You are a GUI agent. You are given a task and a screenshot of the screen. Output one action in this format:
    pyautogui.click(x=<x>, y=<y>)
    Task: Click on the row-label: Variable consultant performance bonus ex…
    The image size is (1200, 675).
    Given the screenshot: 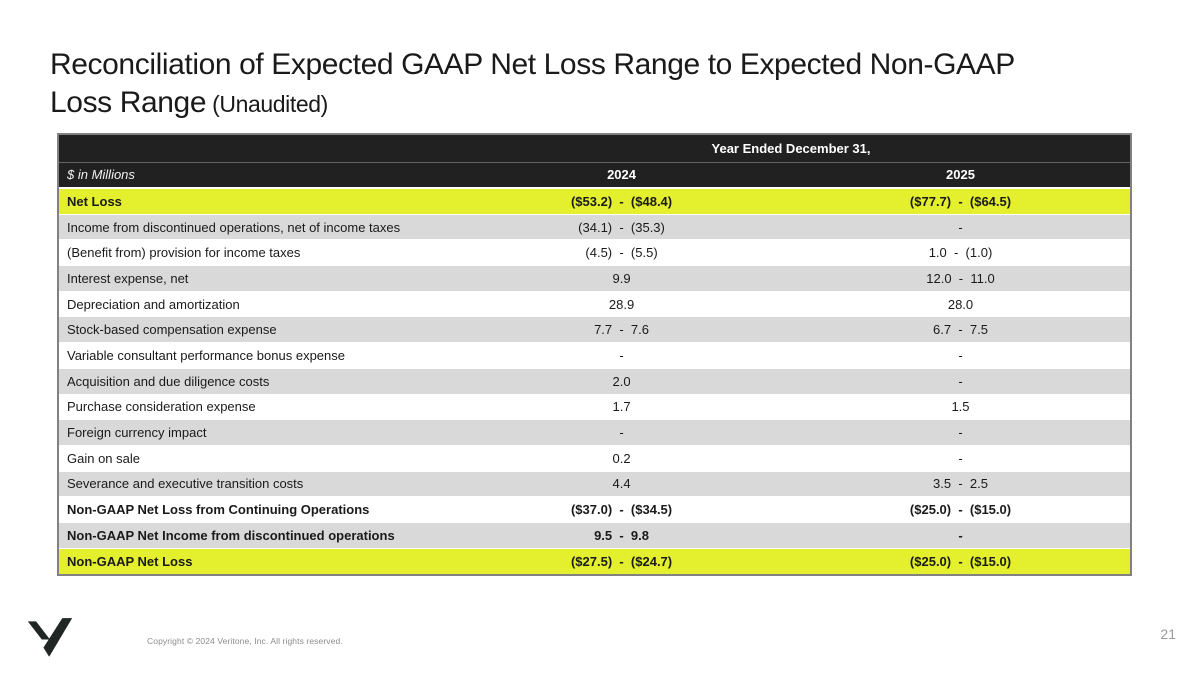 What is the action you would take?
    pyautogui.click(x=206, y=355)
    